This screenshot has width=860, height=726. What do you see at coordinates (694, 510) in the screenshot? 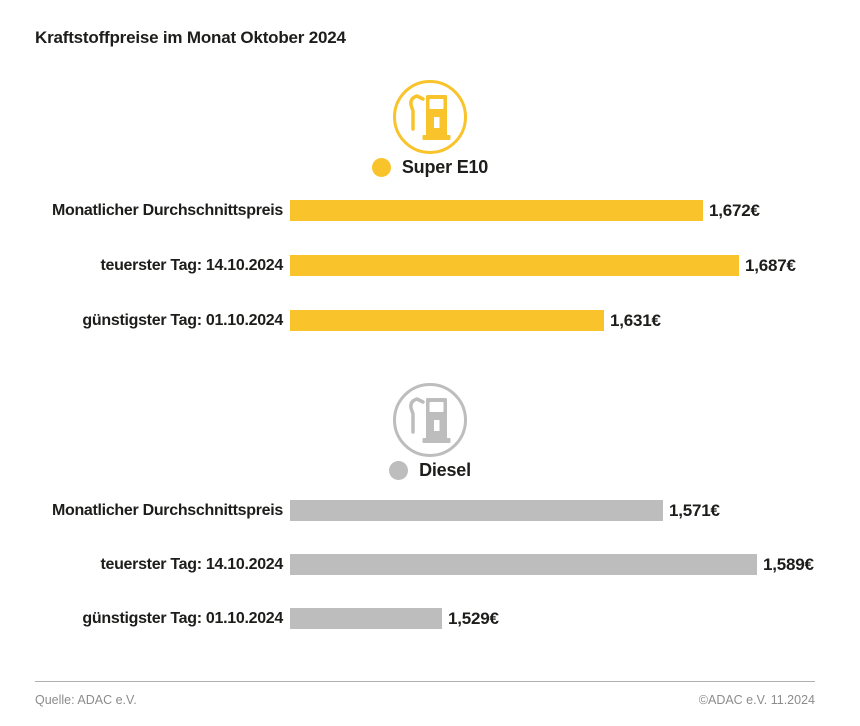
I see `value-label: 1,571€` at bounding box center [694, 510].